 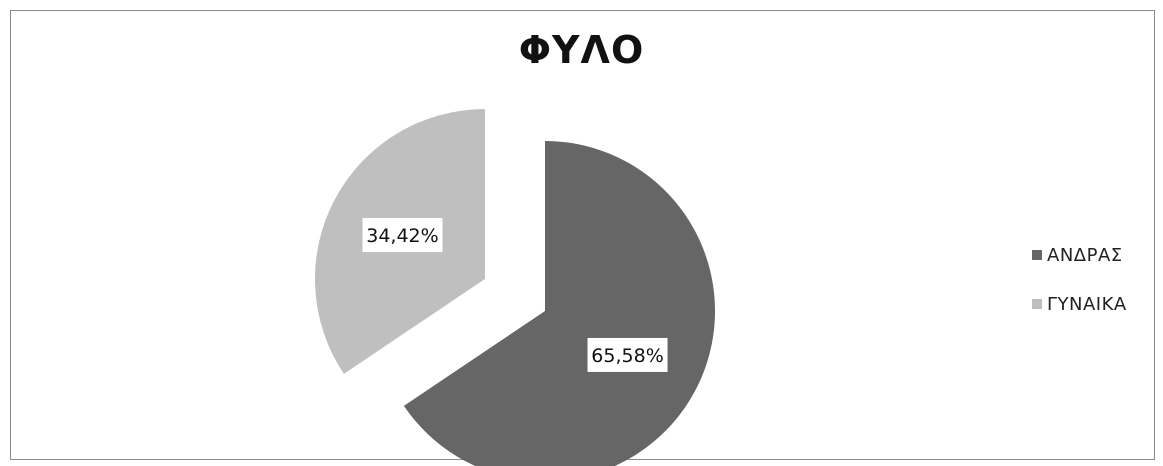 I want to click on data-label-gynaika: 34,42%, so click(x=402, y=236).